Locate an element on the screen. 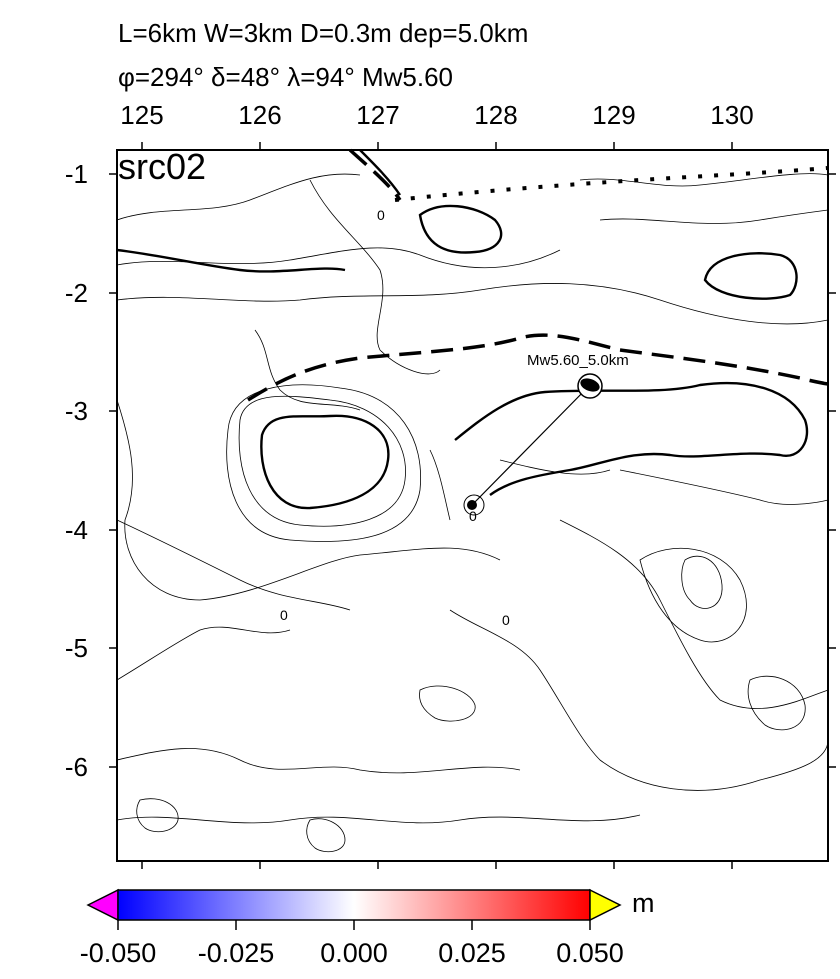 The height and width of the screenshot is (979, 840). panel-label: src02 is located at coordinates (162, 166).